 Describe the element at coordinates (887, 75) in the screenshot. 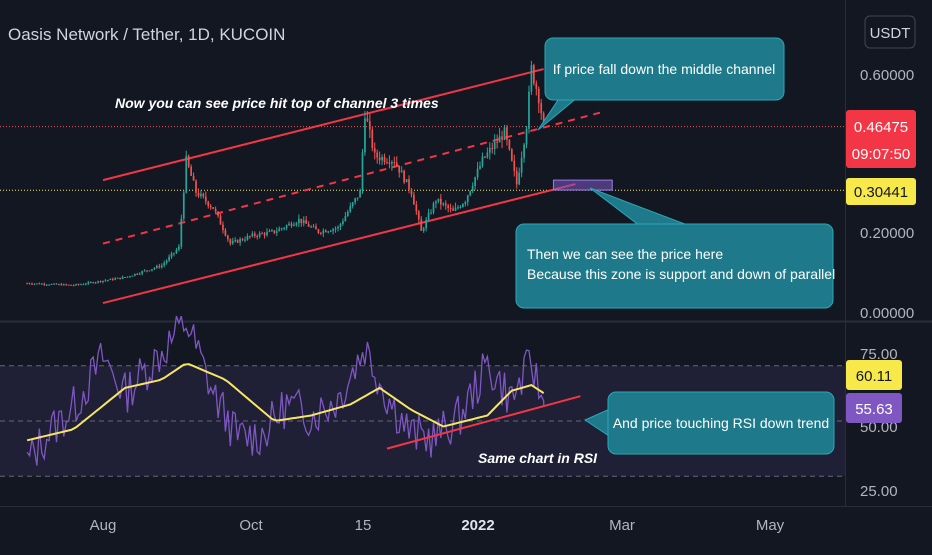

I see `price-tick-label: 0.60000` at that location.